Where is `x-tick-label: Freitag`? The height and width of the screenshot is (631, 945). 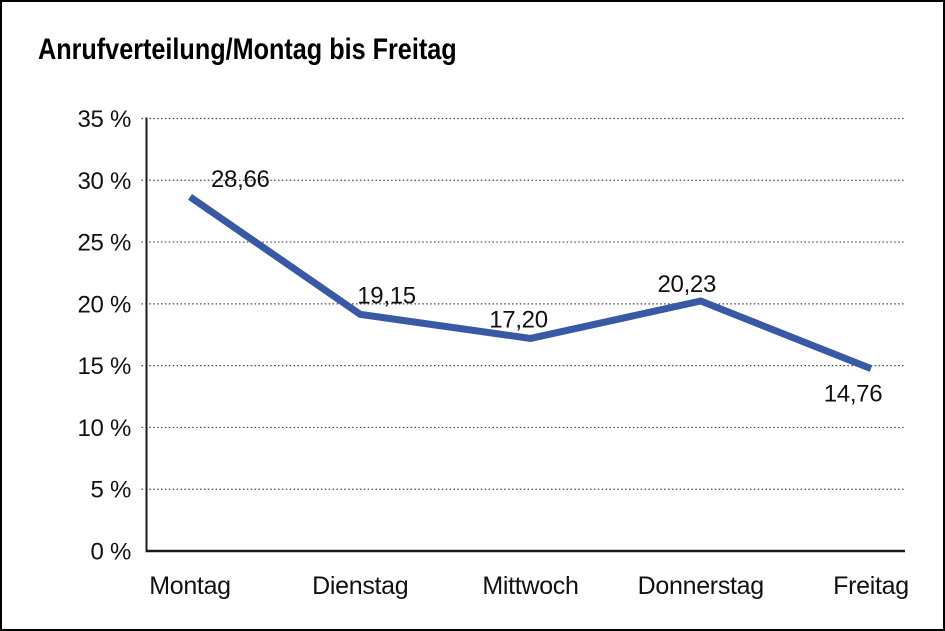
x-tick-label: Freitag is located at coordinates (871, 586).